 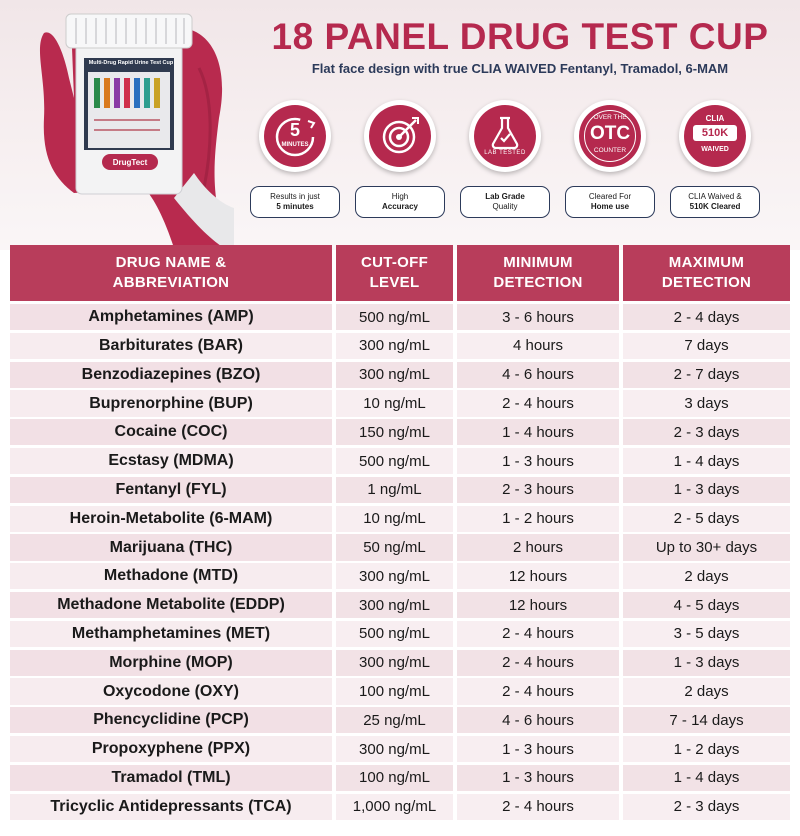 I want to click on feature-line2: Quality, so click(x=505, y=206).